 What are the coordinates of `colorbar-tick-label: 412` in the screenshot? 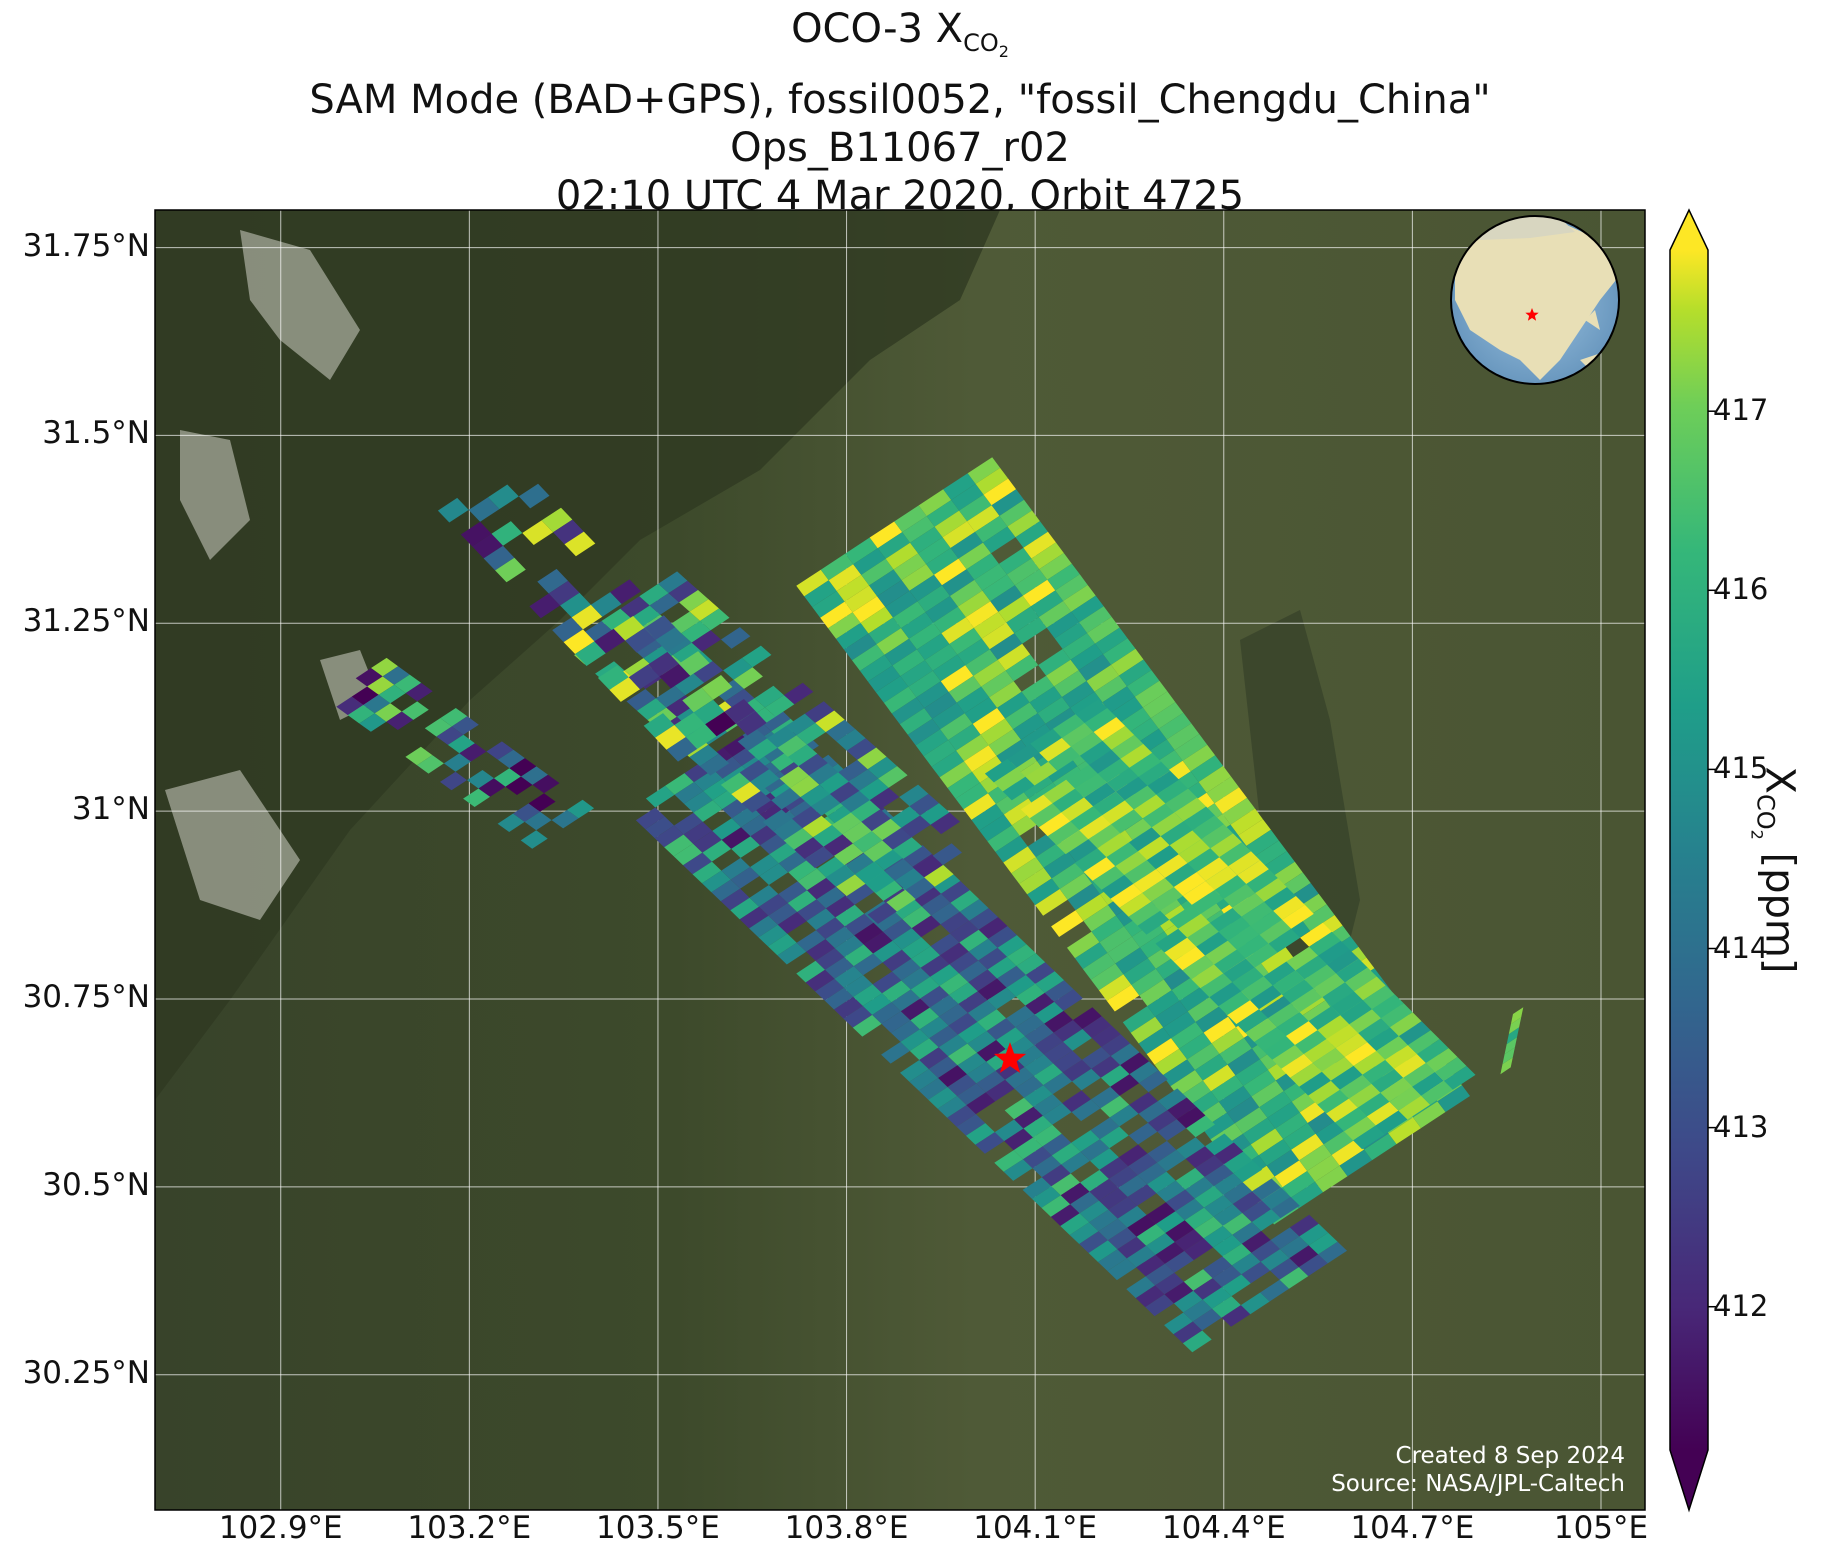 It's located at (1741, 1305).